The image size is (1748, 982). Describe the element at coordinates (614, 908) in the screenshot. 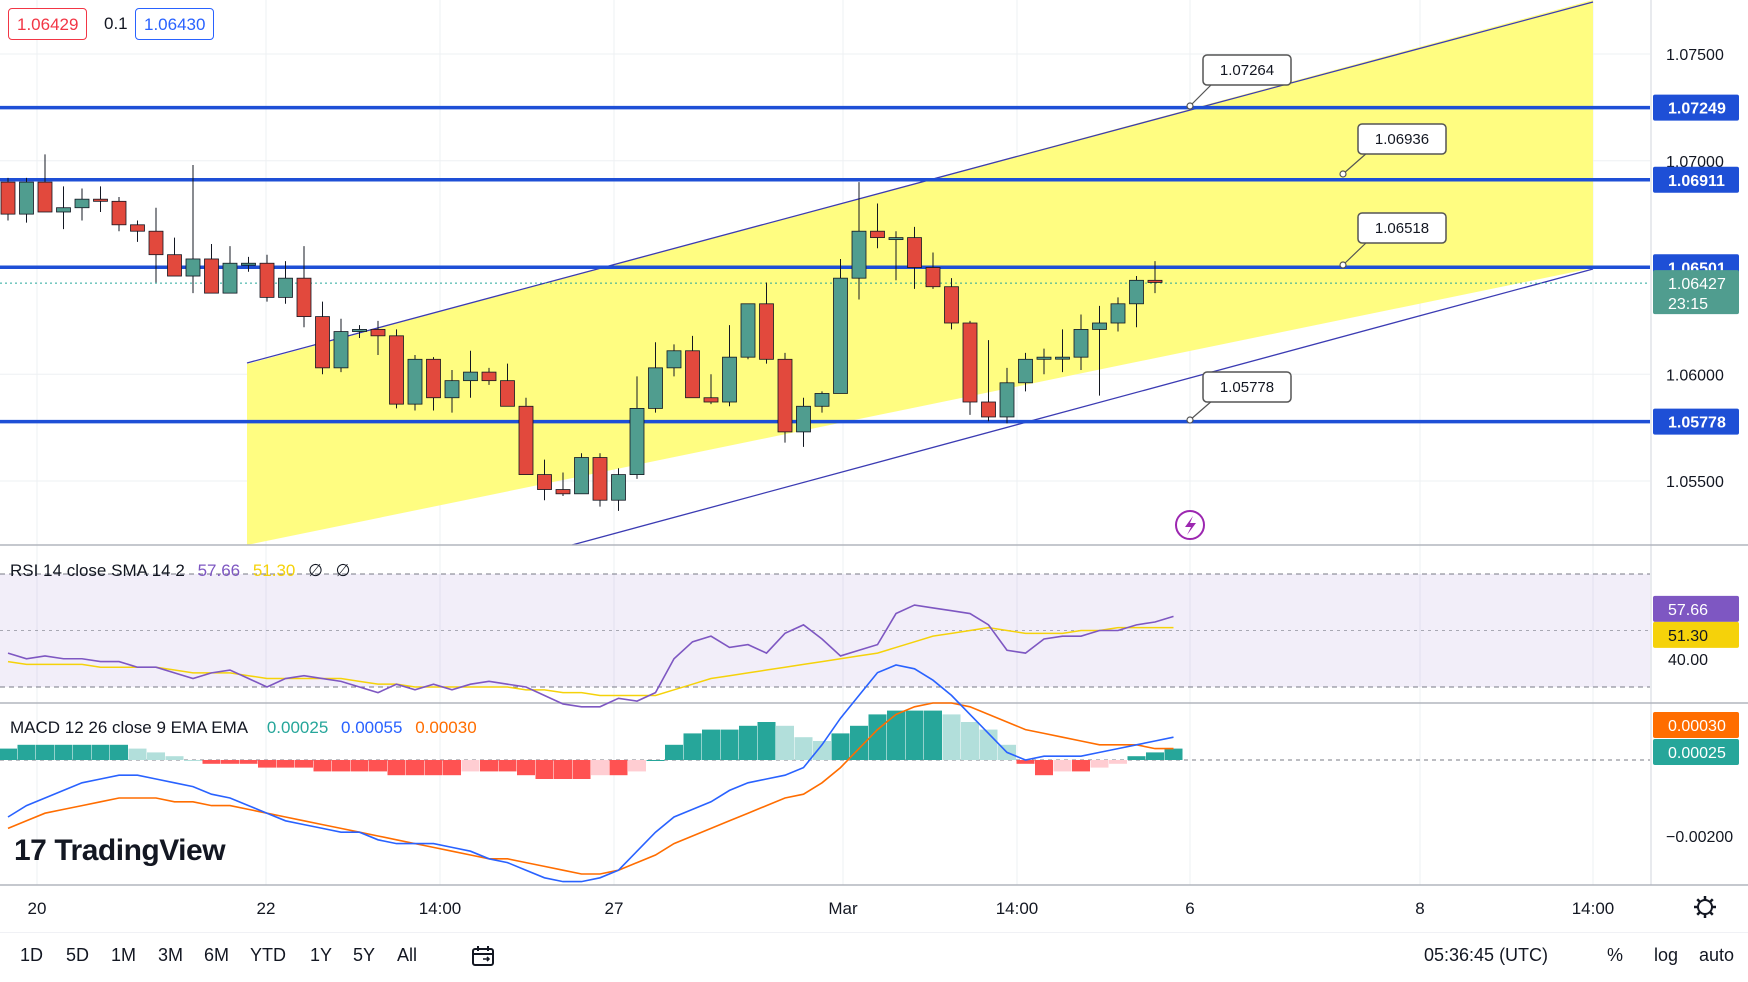

I see `time-axis-label: 27` at that location.